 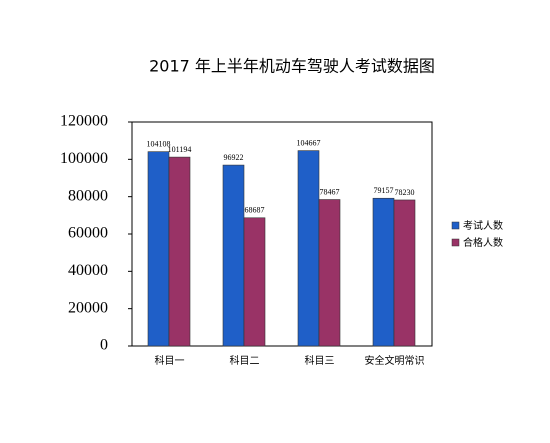 I want to click on x-tick-label: 科目一, so click(x=170, y=360).